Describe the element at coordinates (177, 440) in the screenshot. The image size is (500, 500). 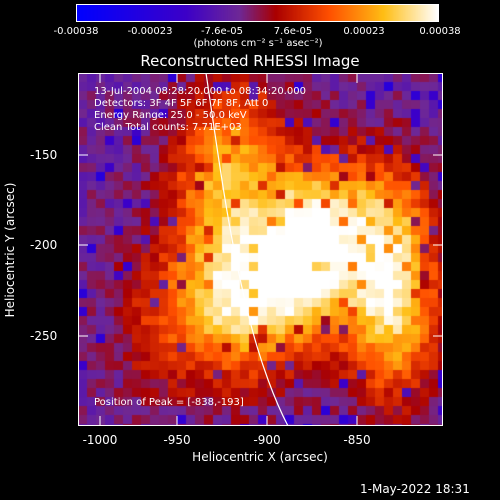
I see `x-tick-label: -950` at that location.